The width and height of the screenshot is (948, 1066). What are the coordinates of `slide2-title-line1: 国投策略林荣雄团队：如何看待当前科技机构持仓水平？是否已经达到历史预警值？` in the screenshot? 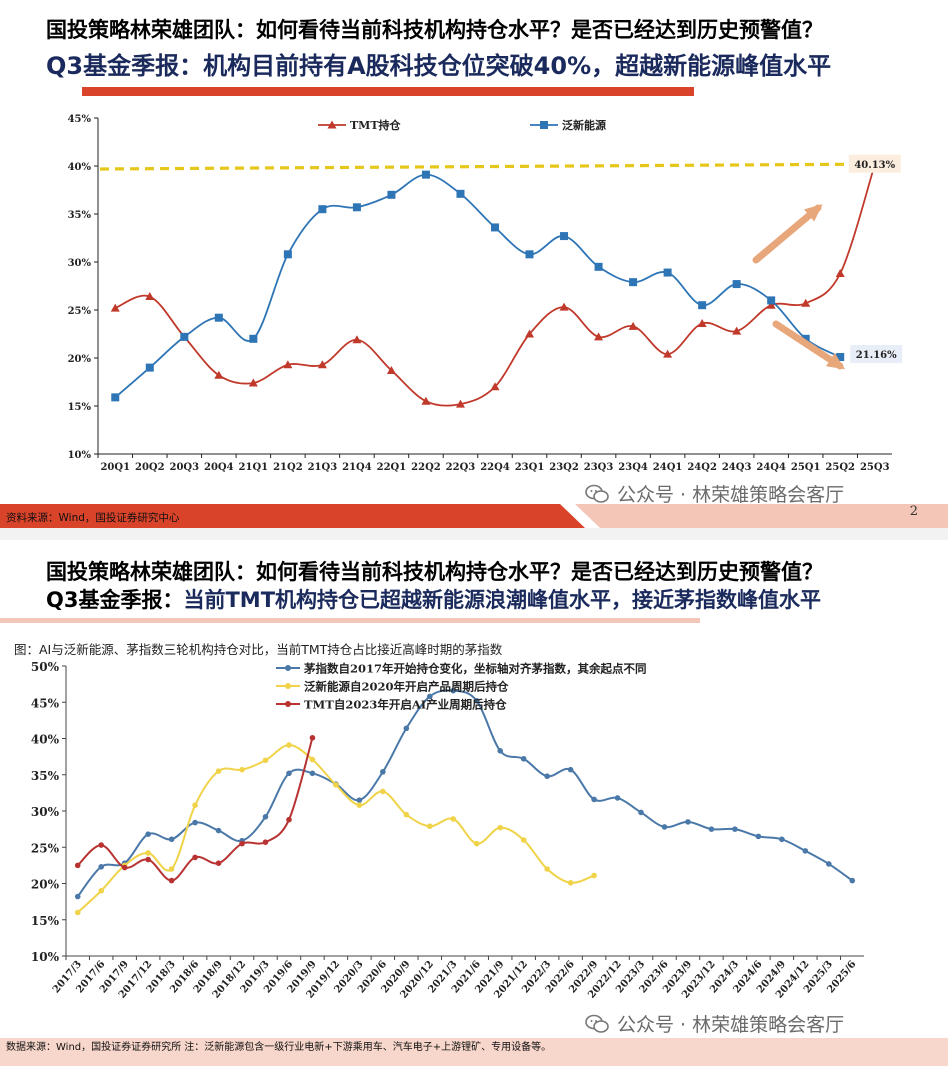 It's located at (434, 572).